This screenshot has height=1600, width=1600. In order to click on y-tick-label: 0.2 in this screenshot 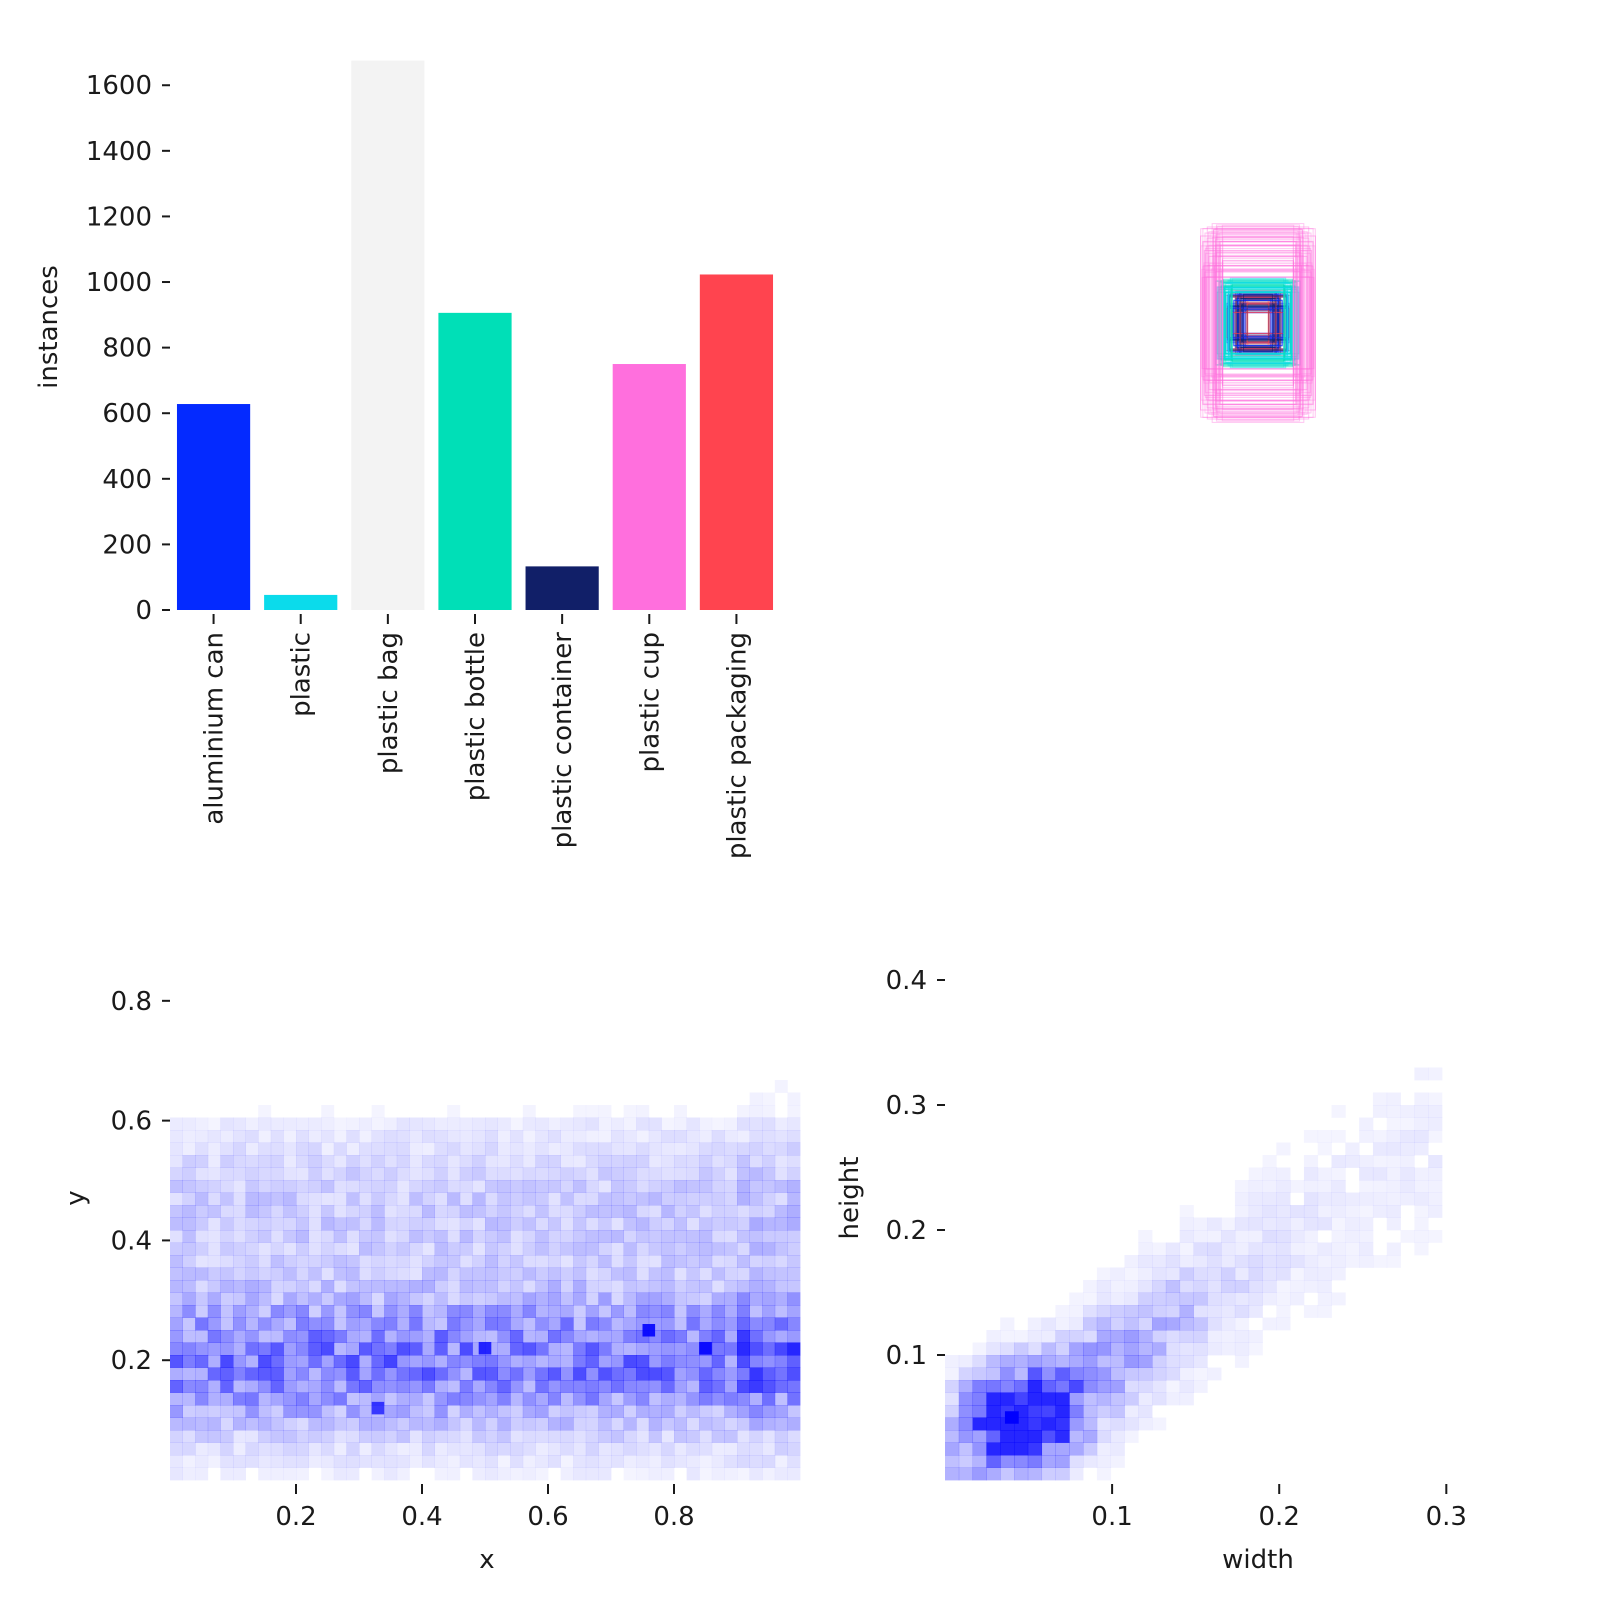, I will do `click(906, 1231)`.